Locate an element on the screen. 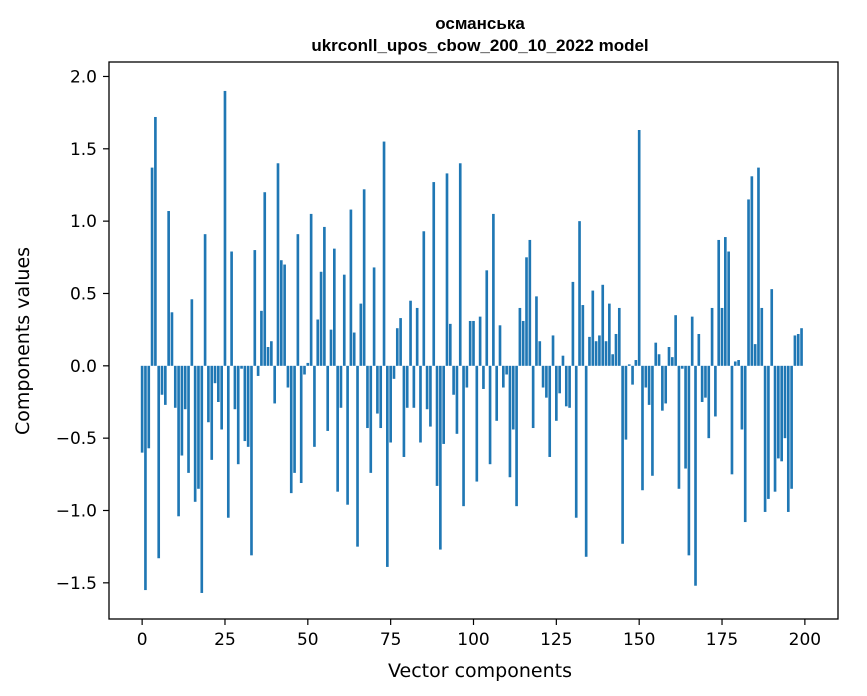 The height and width of the screenshot is (696, 867). y-axis-ticks: −1.5 −1.0 −0.5 0.0 0.5 1.0 1.5 2.0 is located at coordinates (82, 330).